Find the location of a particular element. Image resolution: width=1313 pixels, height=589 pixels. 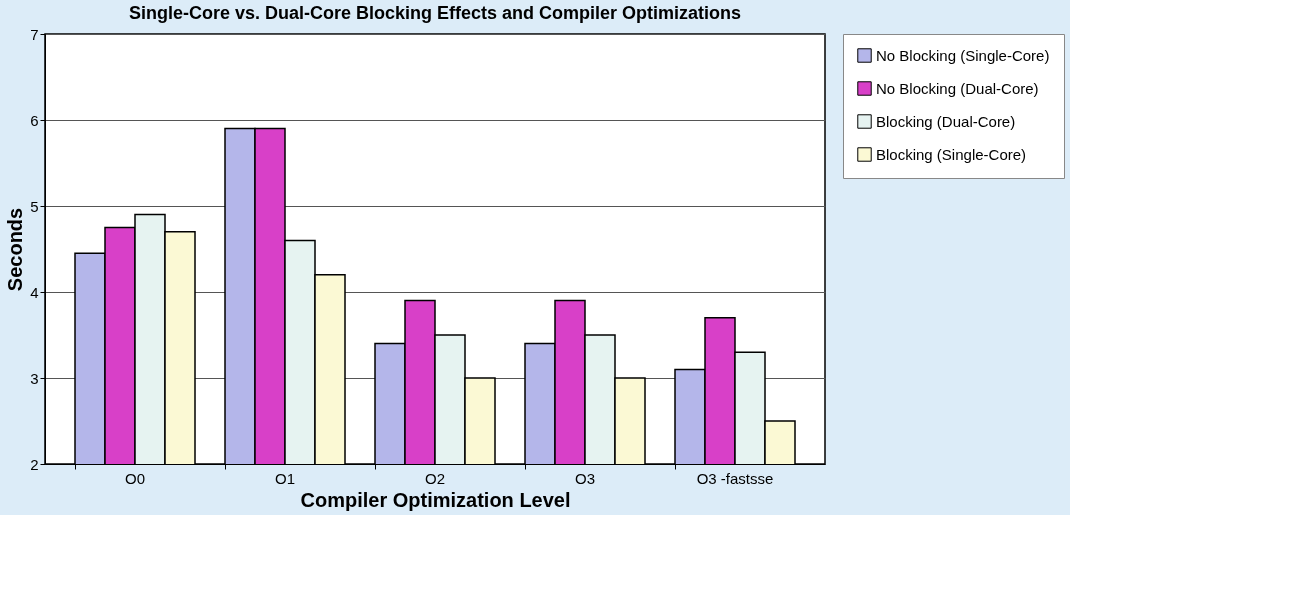

x-axis-title: Compiler Optimization Level is located at coordinates (435, 499).